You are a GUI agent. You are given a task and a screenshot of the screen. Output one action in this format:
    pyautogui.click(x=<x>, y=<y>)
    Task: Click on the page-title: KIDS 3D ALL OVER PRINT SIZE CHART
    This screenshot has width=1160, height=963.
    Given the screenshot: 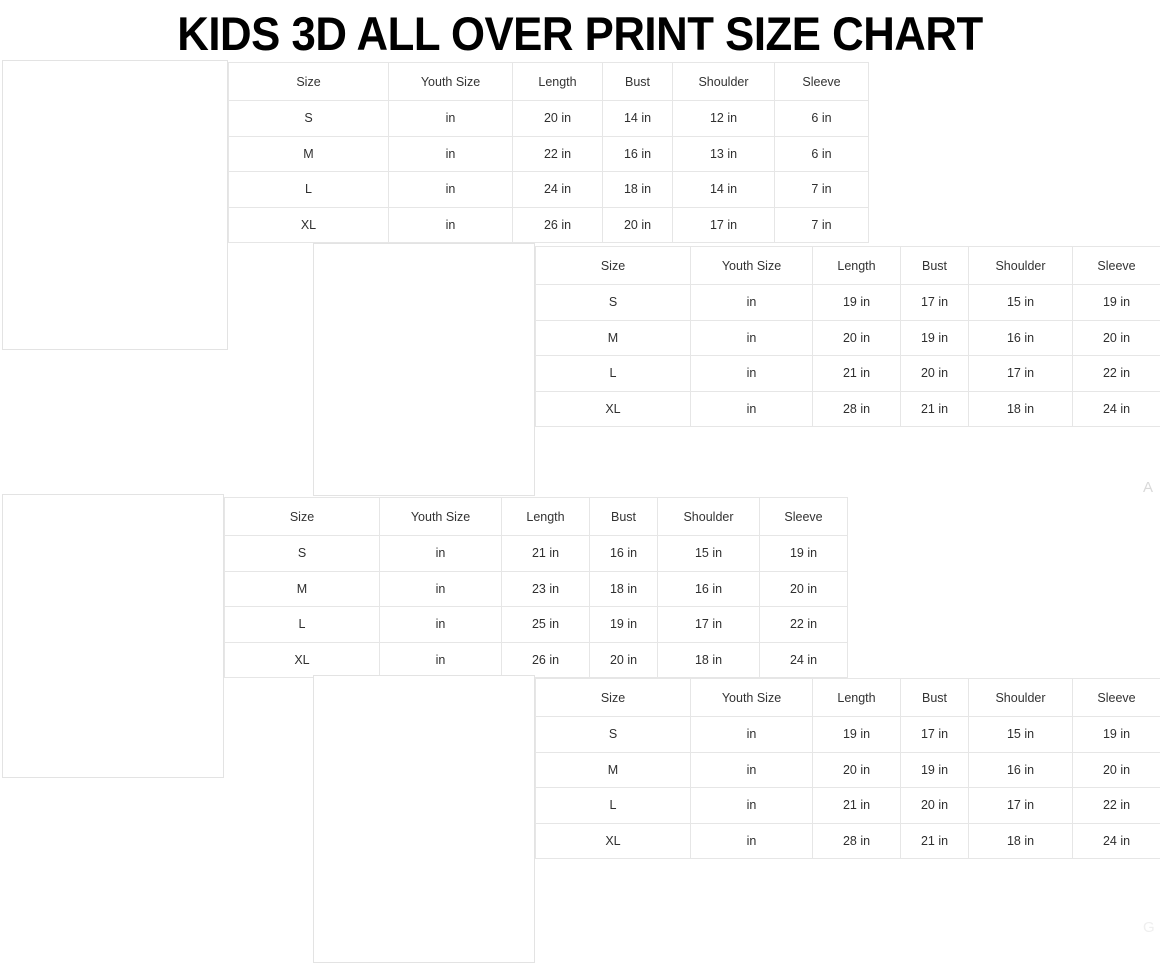 What is the action you would take?
    pyautogui.click(x=580, y=33)
    